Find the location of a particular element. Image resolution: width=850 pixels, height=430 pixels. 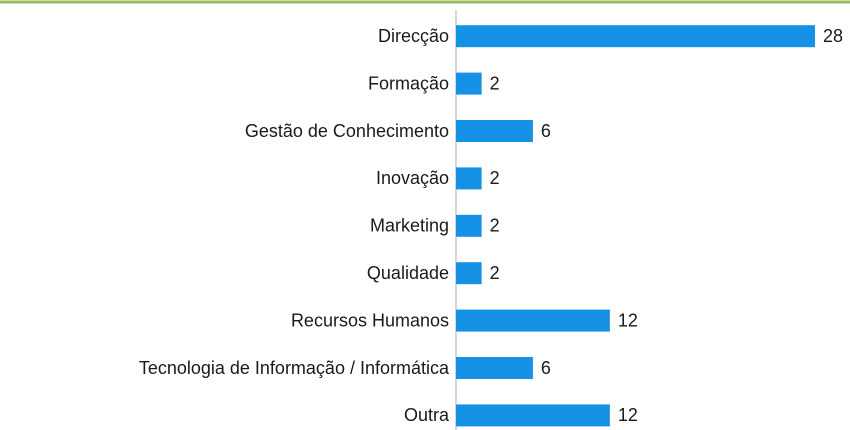

category-label: Qualidade is located at coordinates (408, 273).